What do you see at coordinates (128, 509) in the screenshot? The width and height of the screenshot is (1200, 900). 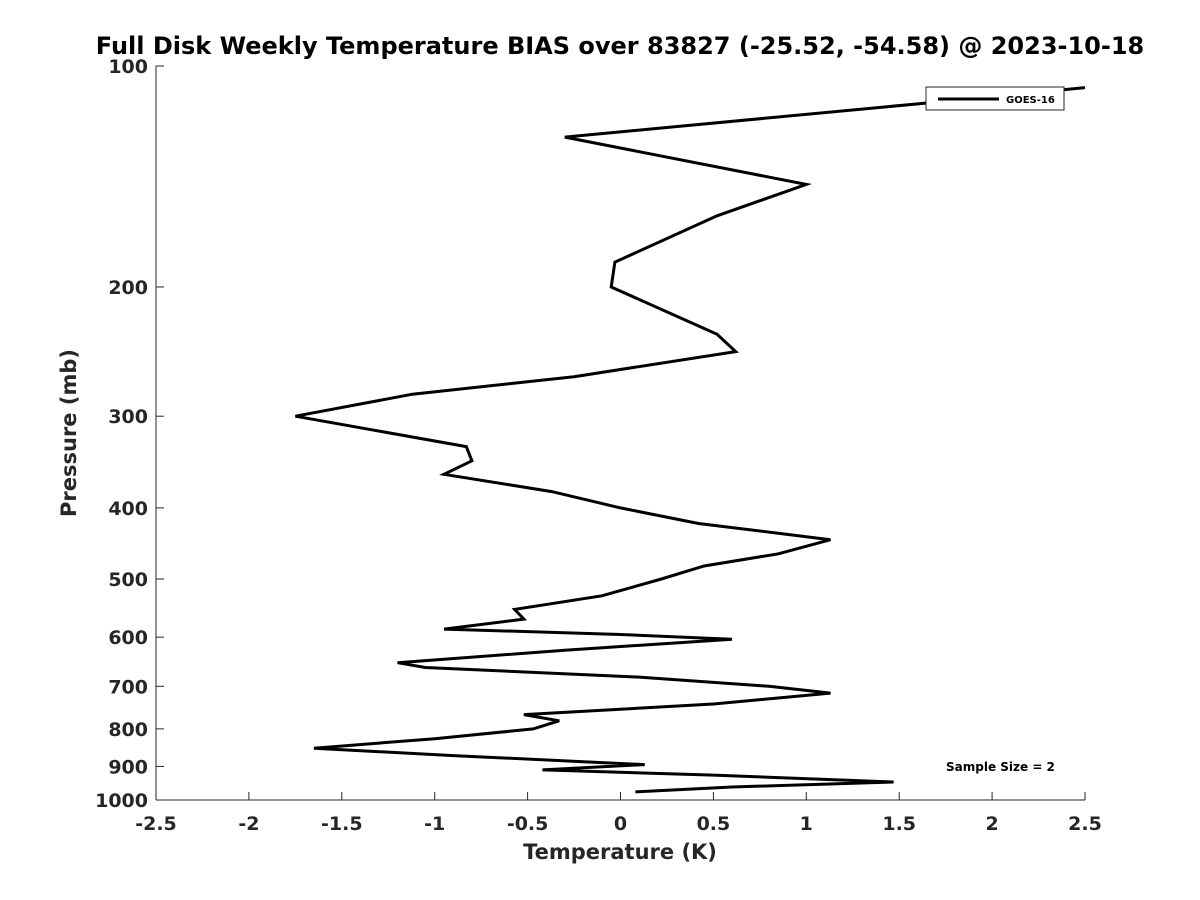 I see `y-tick-label: 400` at bounding box center [128, 509].